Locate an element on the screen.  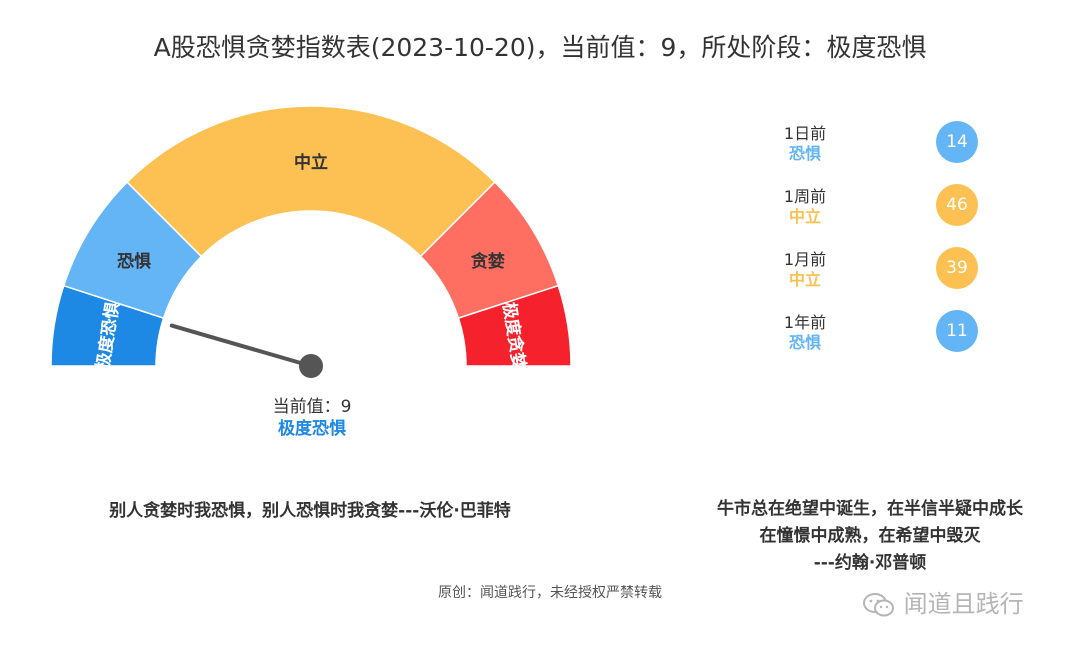
watermark: 闻道且践行 is located at coordinates (943, 601).